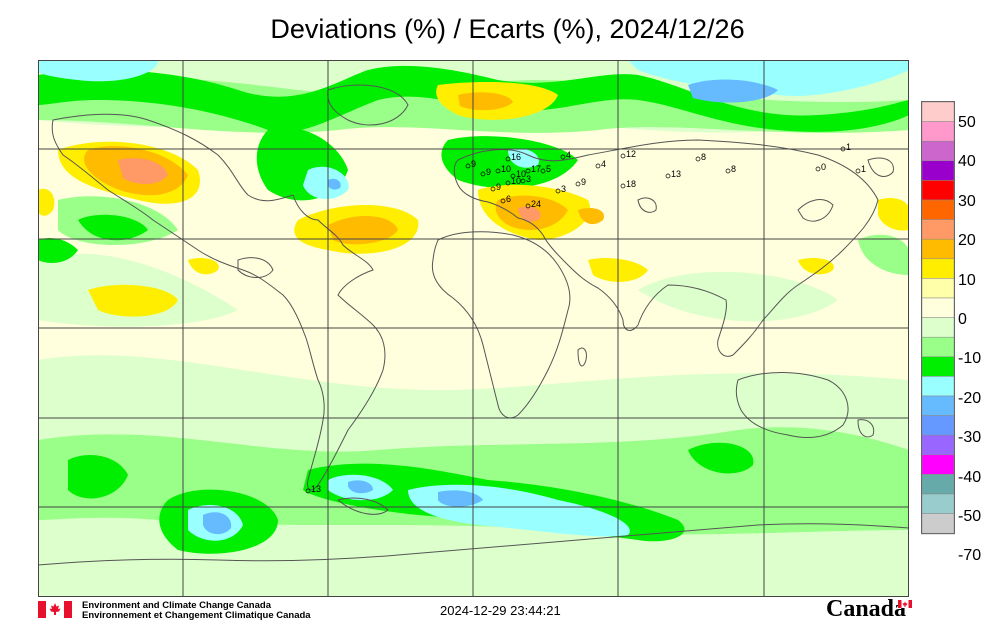  Describe the element at coordinates (970, 516) in the screenshot. I see `legend-tick-label: -50` at that location.